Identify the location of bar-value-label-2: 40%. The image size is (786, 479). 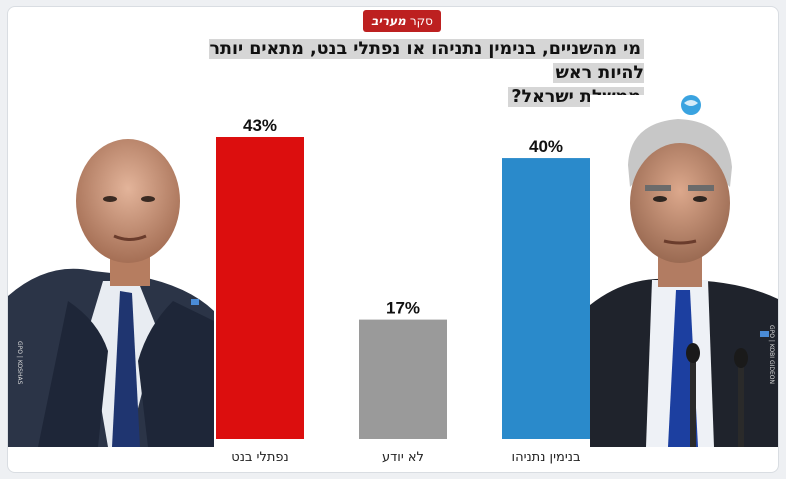
(546, 146).